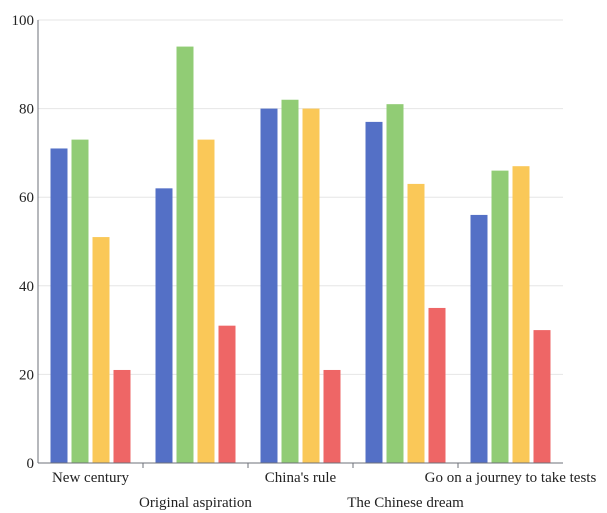  What do you see at coordinates (23, 21) in the screenshot?
I see `y-tick-label: 100` at bounding box center [23, 21].